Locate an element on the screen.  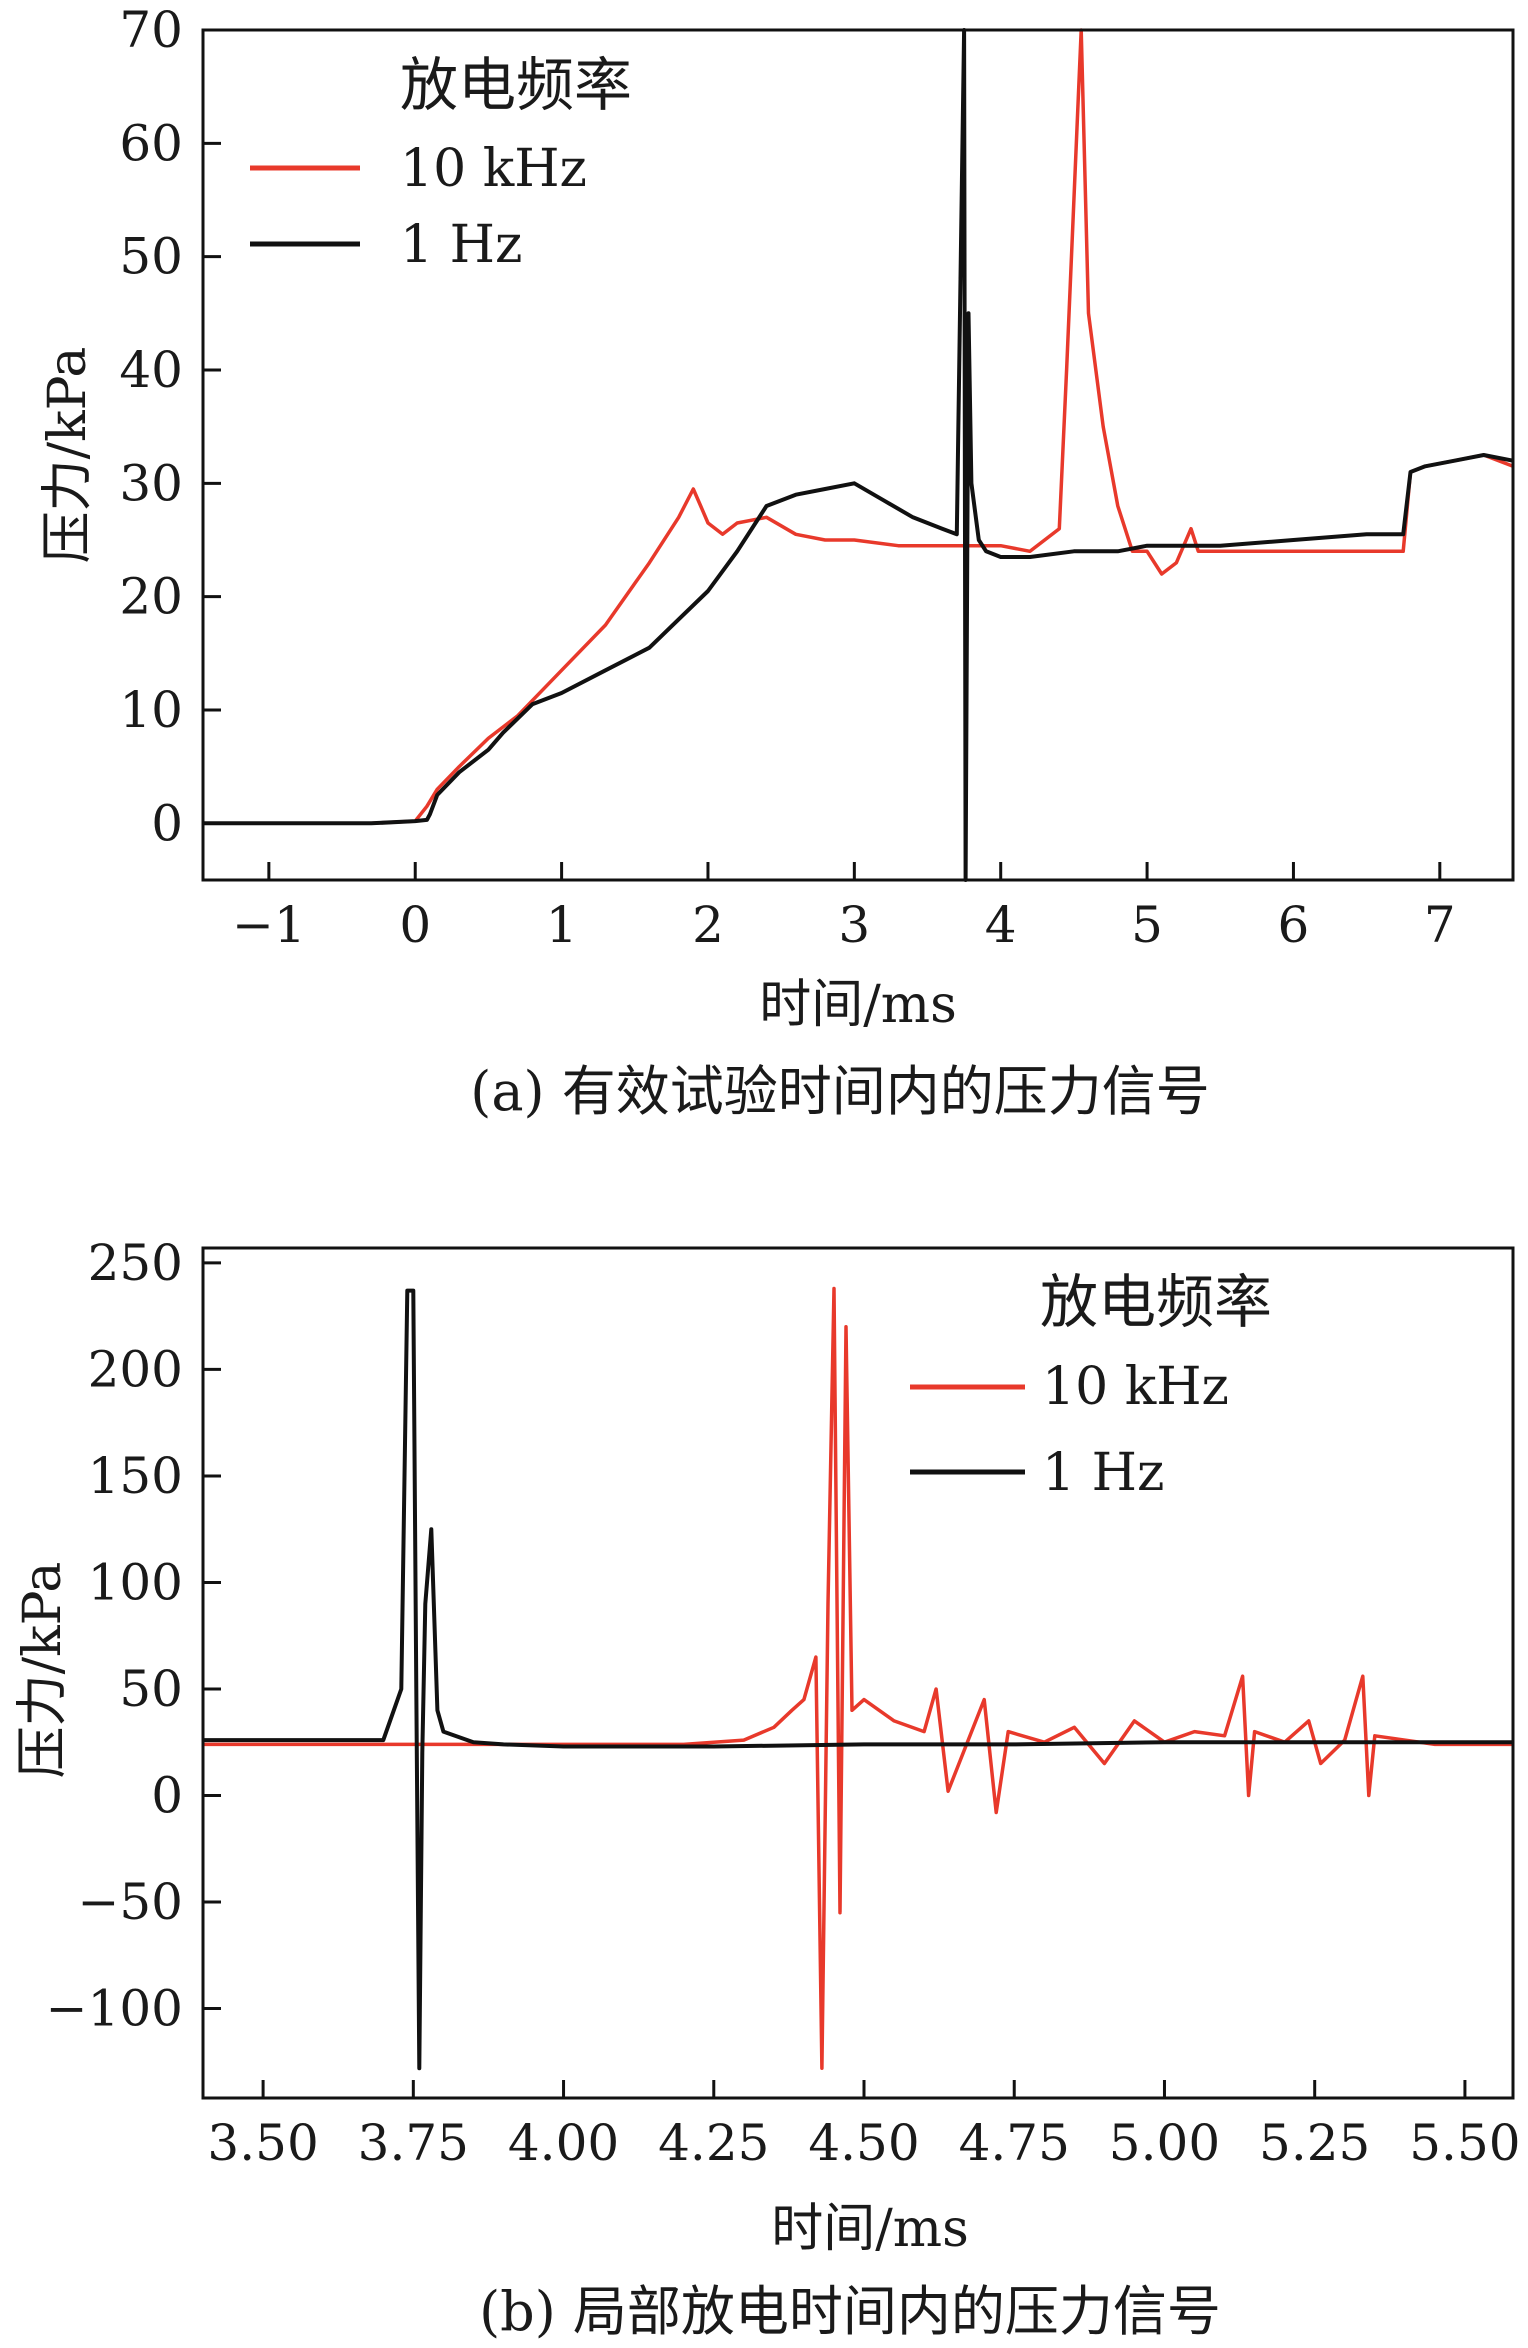
chart-a-x-tick-label: 5 is located at coordinates (1147, 925).